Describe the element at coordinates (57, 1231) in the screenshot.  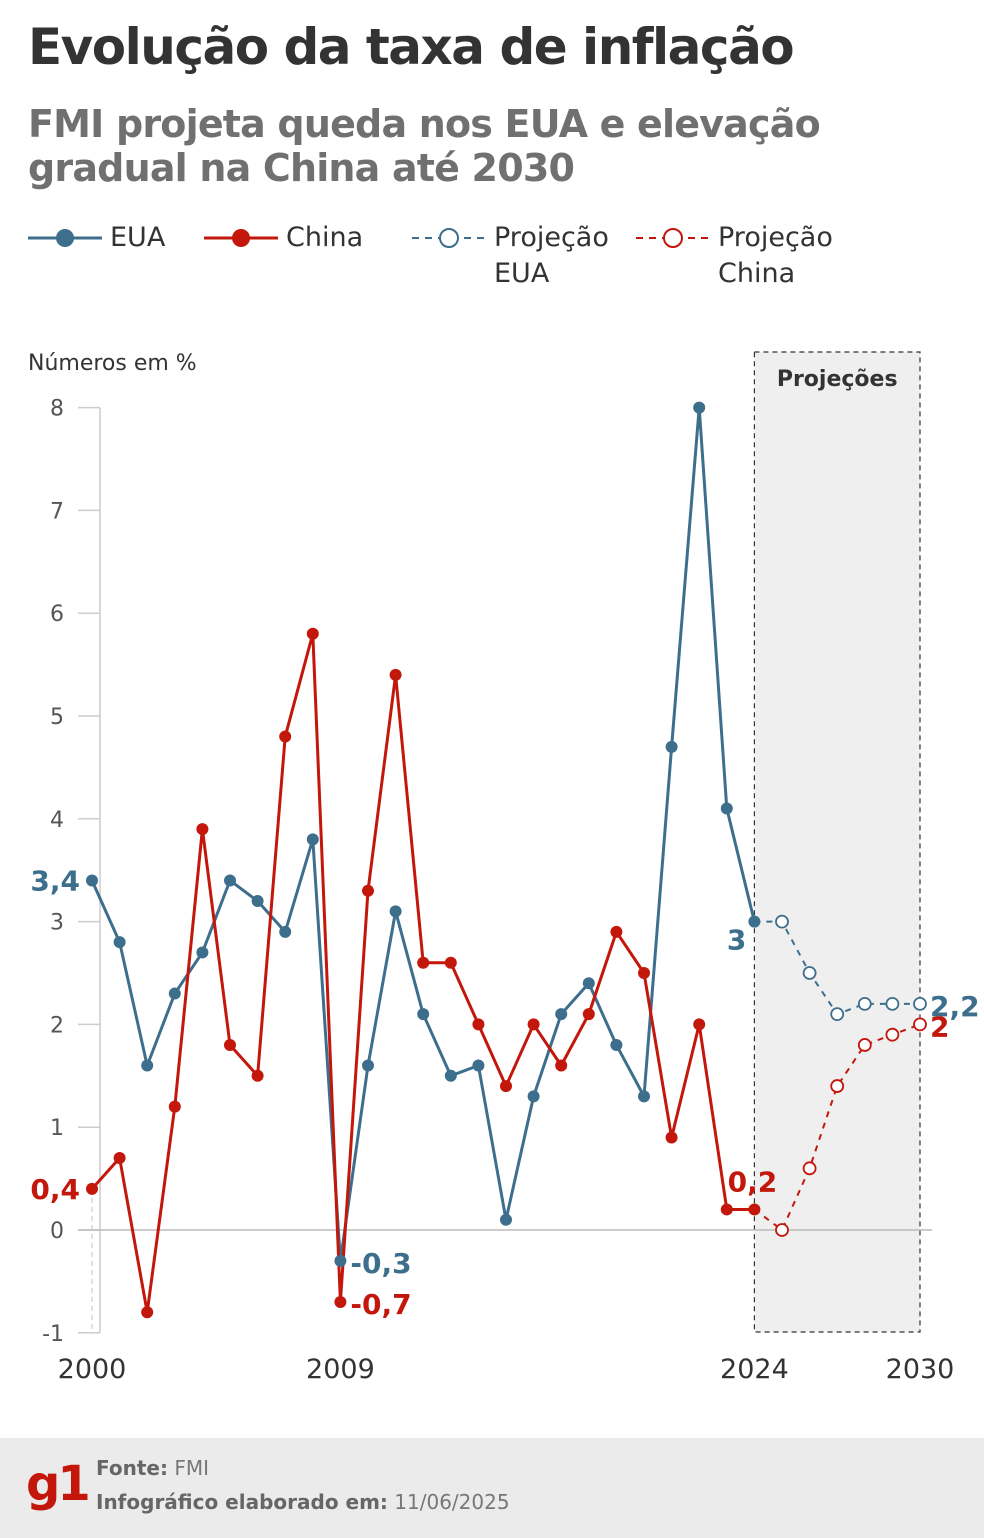
I see `y-tick-label-0: 0` at that location.